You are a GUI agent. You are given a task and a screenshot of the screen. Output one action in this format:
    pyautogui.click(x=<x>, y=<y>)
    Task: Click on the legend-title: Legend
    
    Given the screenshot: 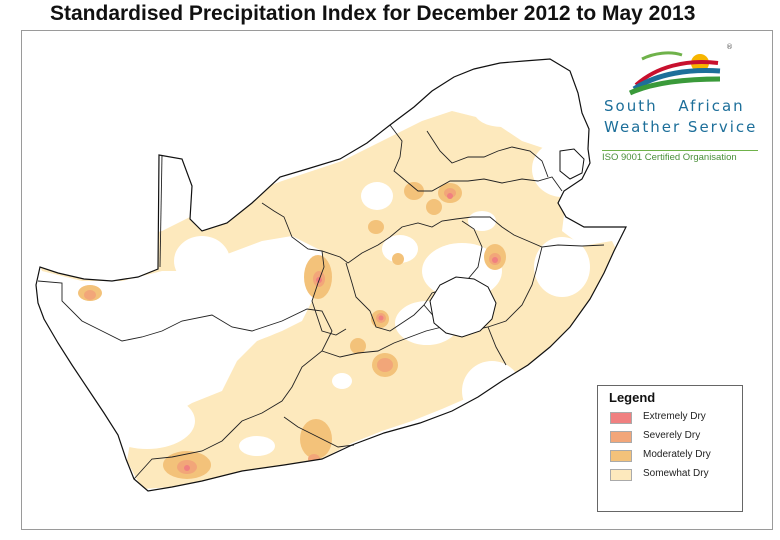 What is the action you would take?
    pyautogui.click(x=632, y=397)
    